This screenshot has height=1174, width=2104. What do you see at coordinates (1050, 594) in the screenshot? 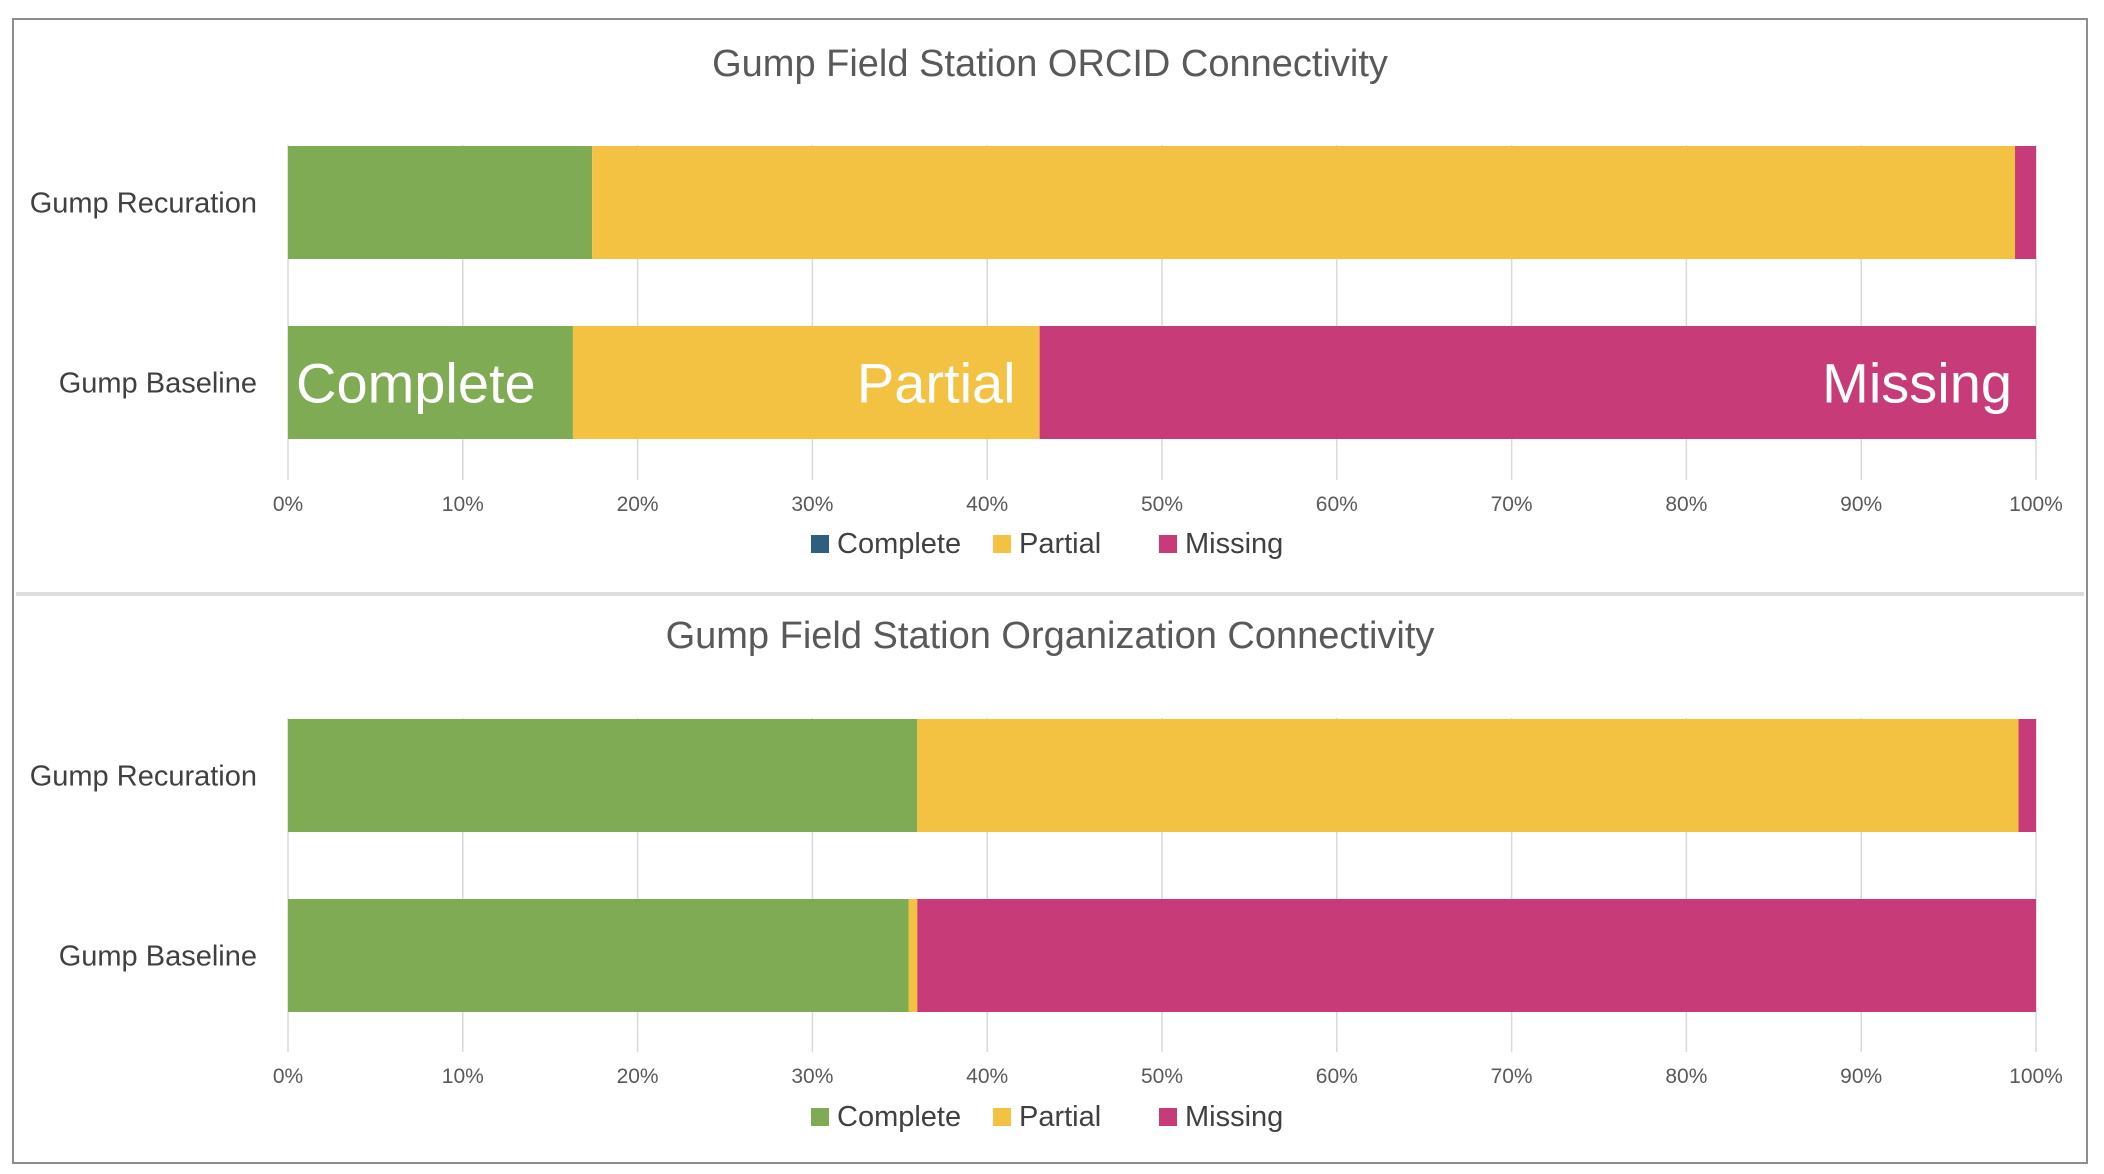
I see `panel-divider` at bounding box center [1050, 594].